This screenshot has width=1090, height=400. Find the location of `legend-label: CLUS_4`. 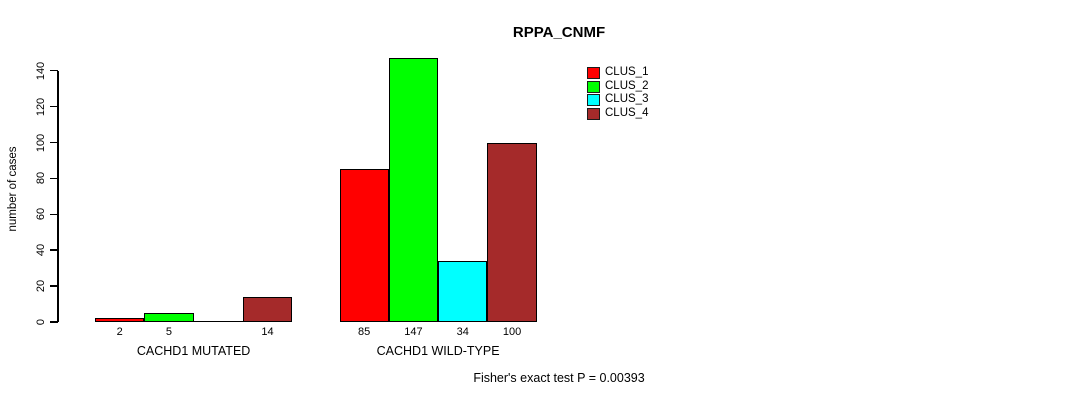

legend-label: CLUS_4 is located at coordinates (627, 112).